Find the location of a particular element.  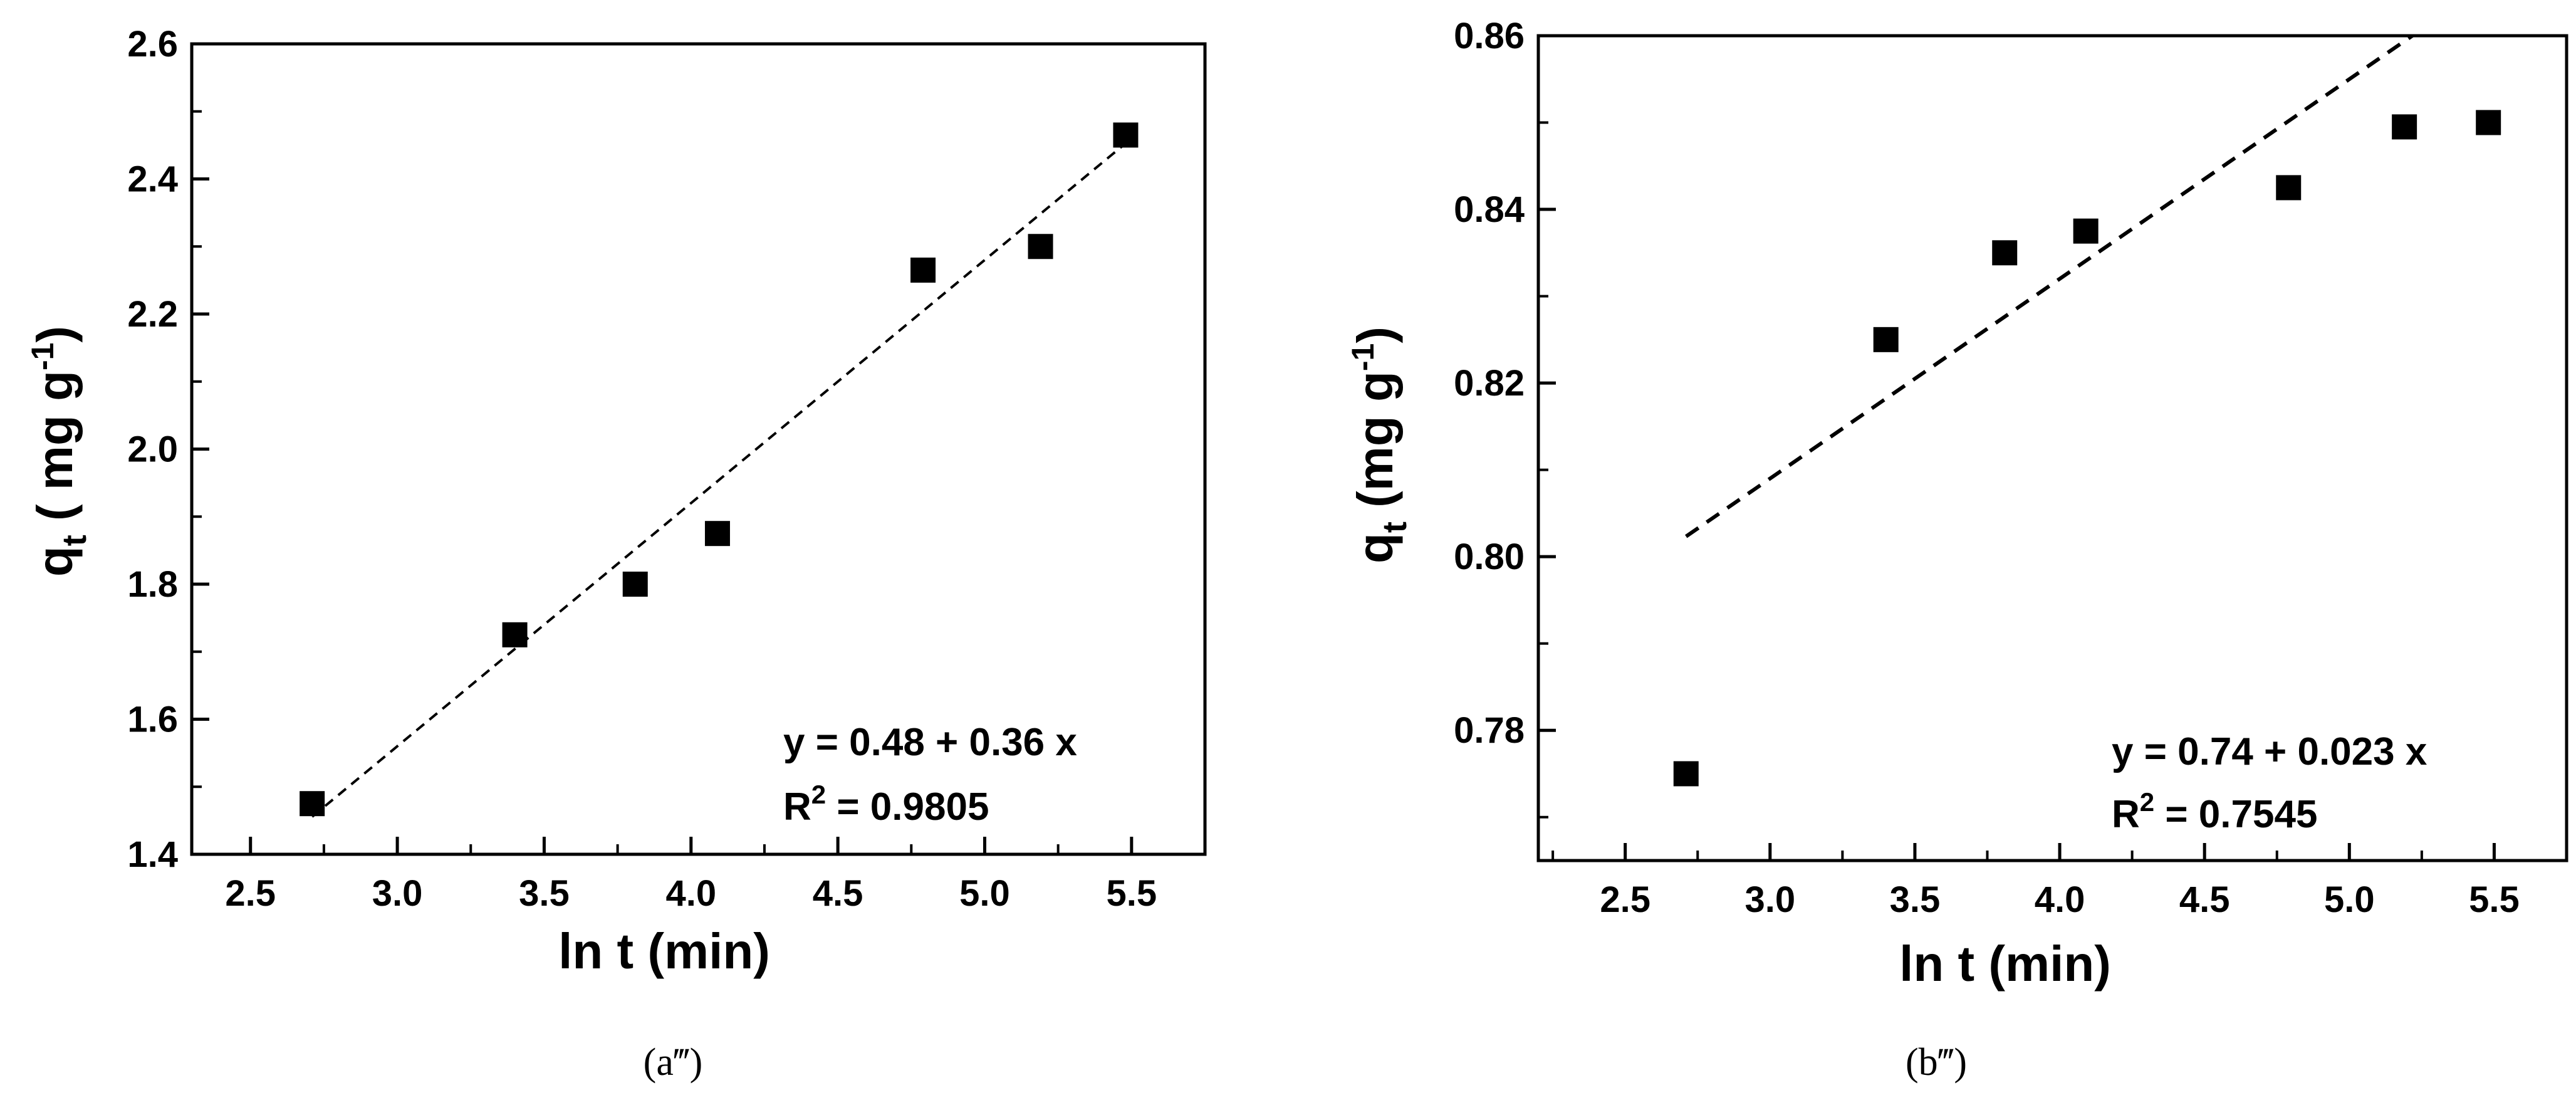

y-tick-label: 0.82 is located at coordinates (1489, 383).